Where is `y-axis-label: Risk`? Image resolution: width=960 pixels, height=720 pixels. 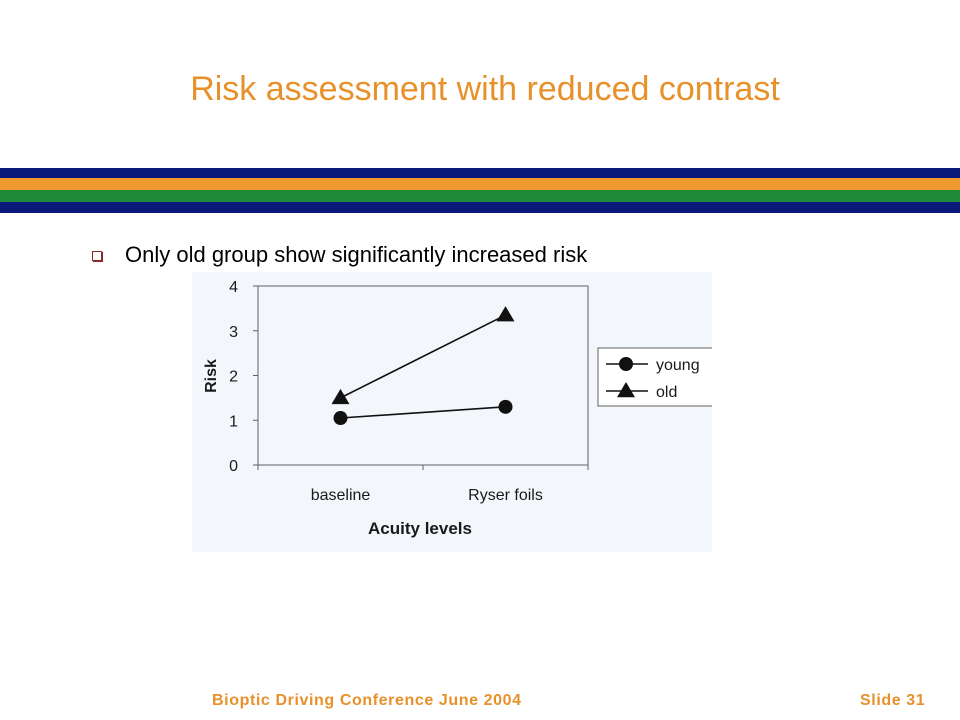
y-axis-label: Risk is located at coordinates (211, 376).